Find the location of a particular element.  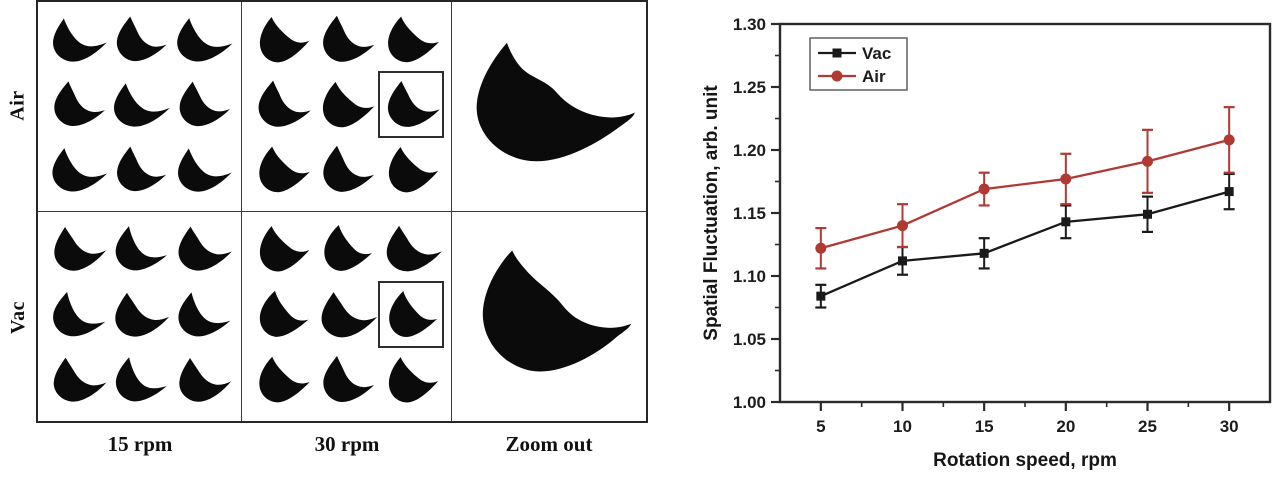

chart-legend is located at coordinates (858, 64).